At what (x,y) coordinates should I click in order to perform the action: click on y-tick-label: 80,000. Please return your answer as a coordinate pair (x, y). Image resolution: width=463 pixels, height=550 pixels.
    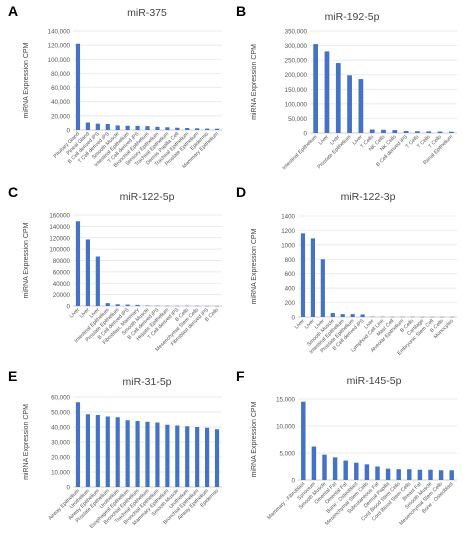
    Looking at the image, I should click on (60, 74).